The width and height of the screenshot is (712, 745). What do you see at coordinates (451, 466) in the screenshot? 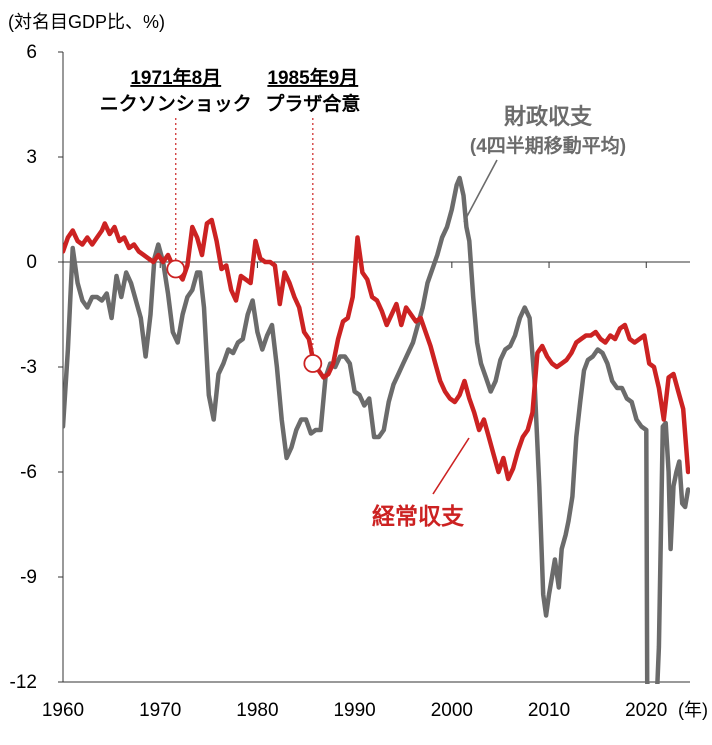
I see `series-leader-current` at bounding box center [451, 466].